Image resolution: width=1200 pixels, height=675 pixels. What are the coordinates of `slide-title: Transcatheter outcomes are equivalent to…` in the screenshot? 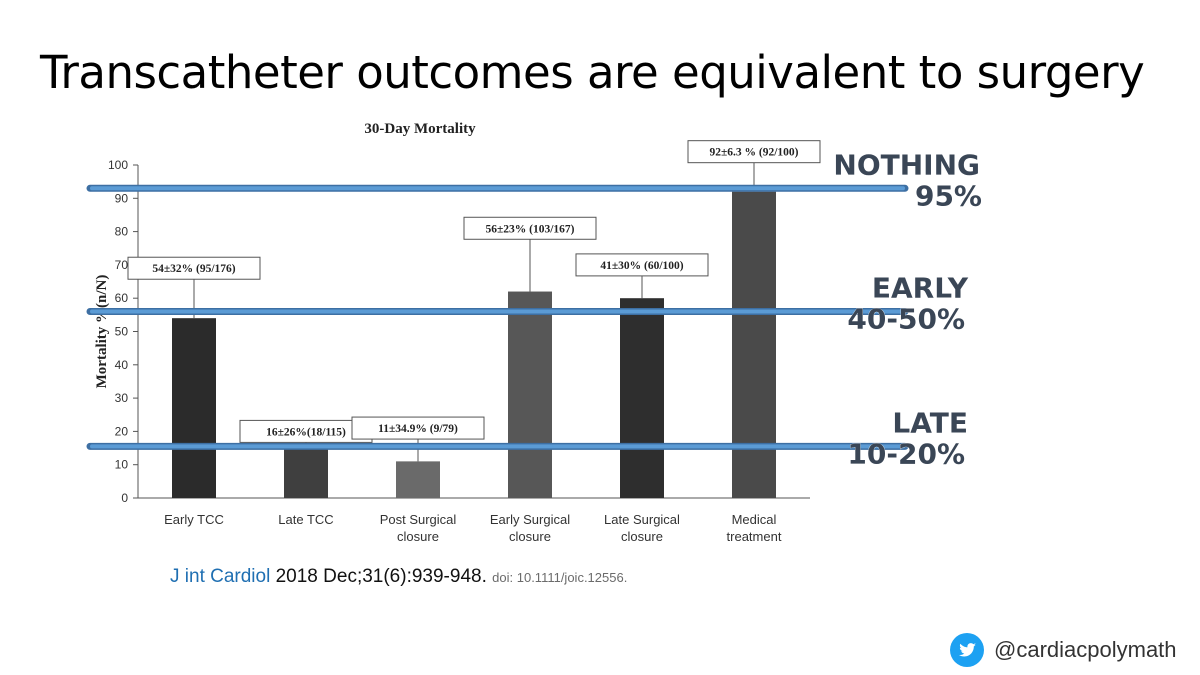 It's located at (592, 72).